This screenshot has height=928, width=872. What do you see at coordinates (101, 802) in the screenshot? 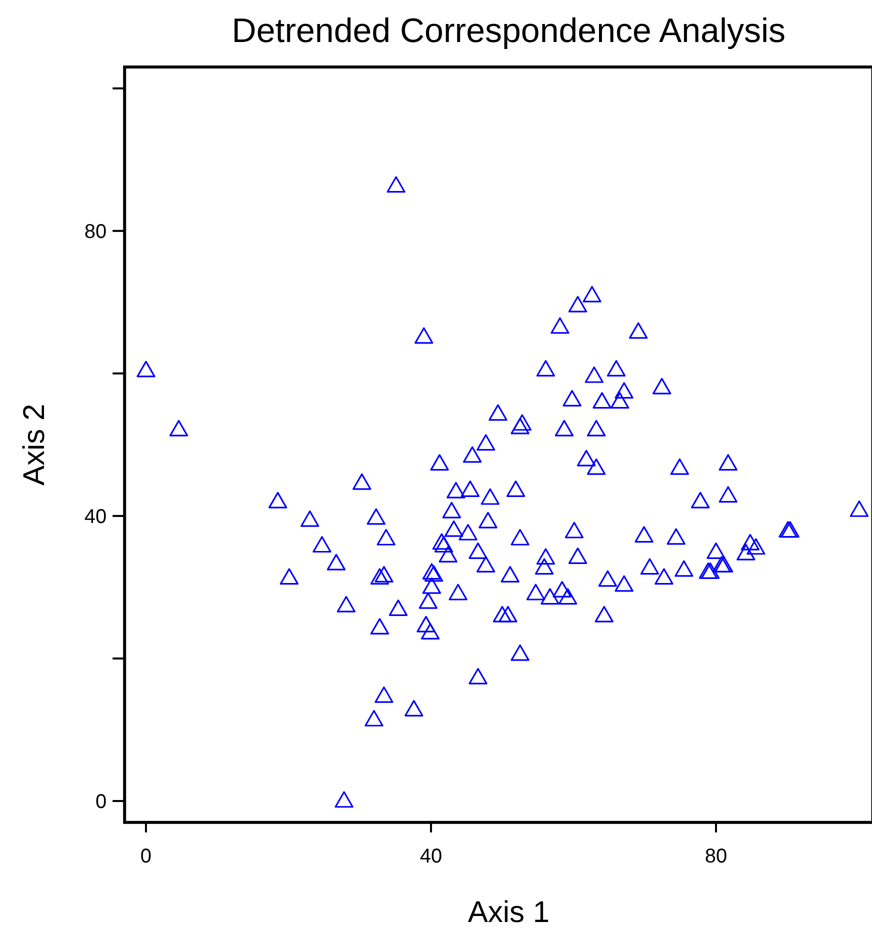
I see `y-tick-label: 0` at bounding box center [101, 802].